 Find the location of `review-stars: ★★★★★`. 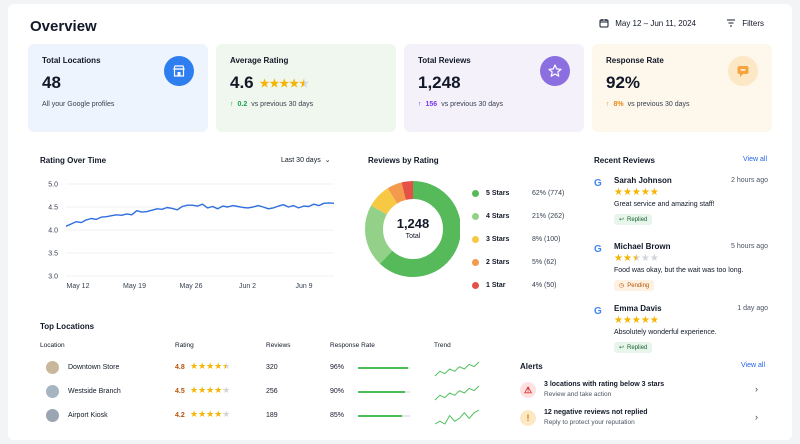

review-stars: ★★★★★ is located at coordinates (636, 258).